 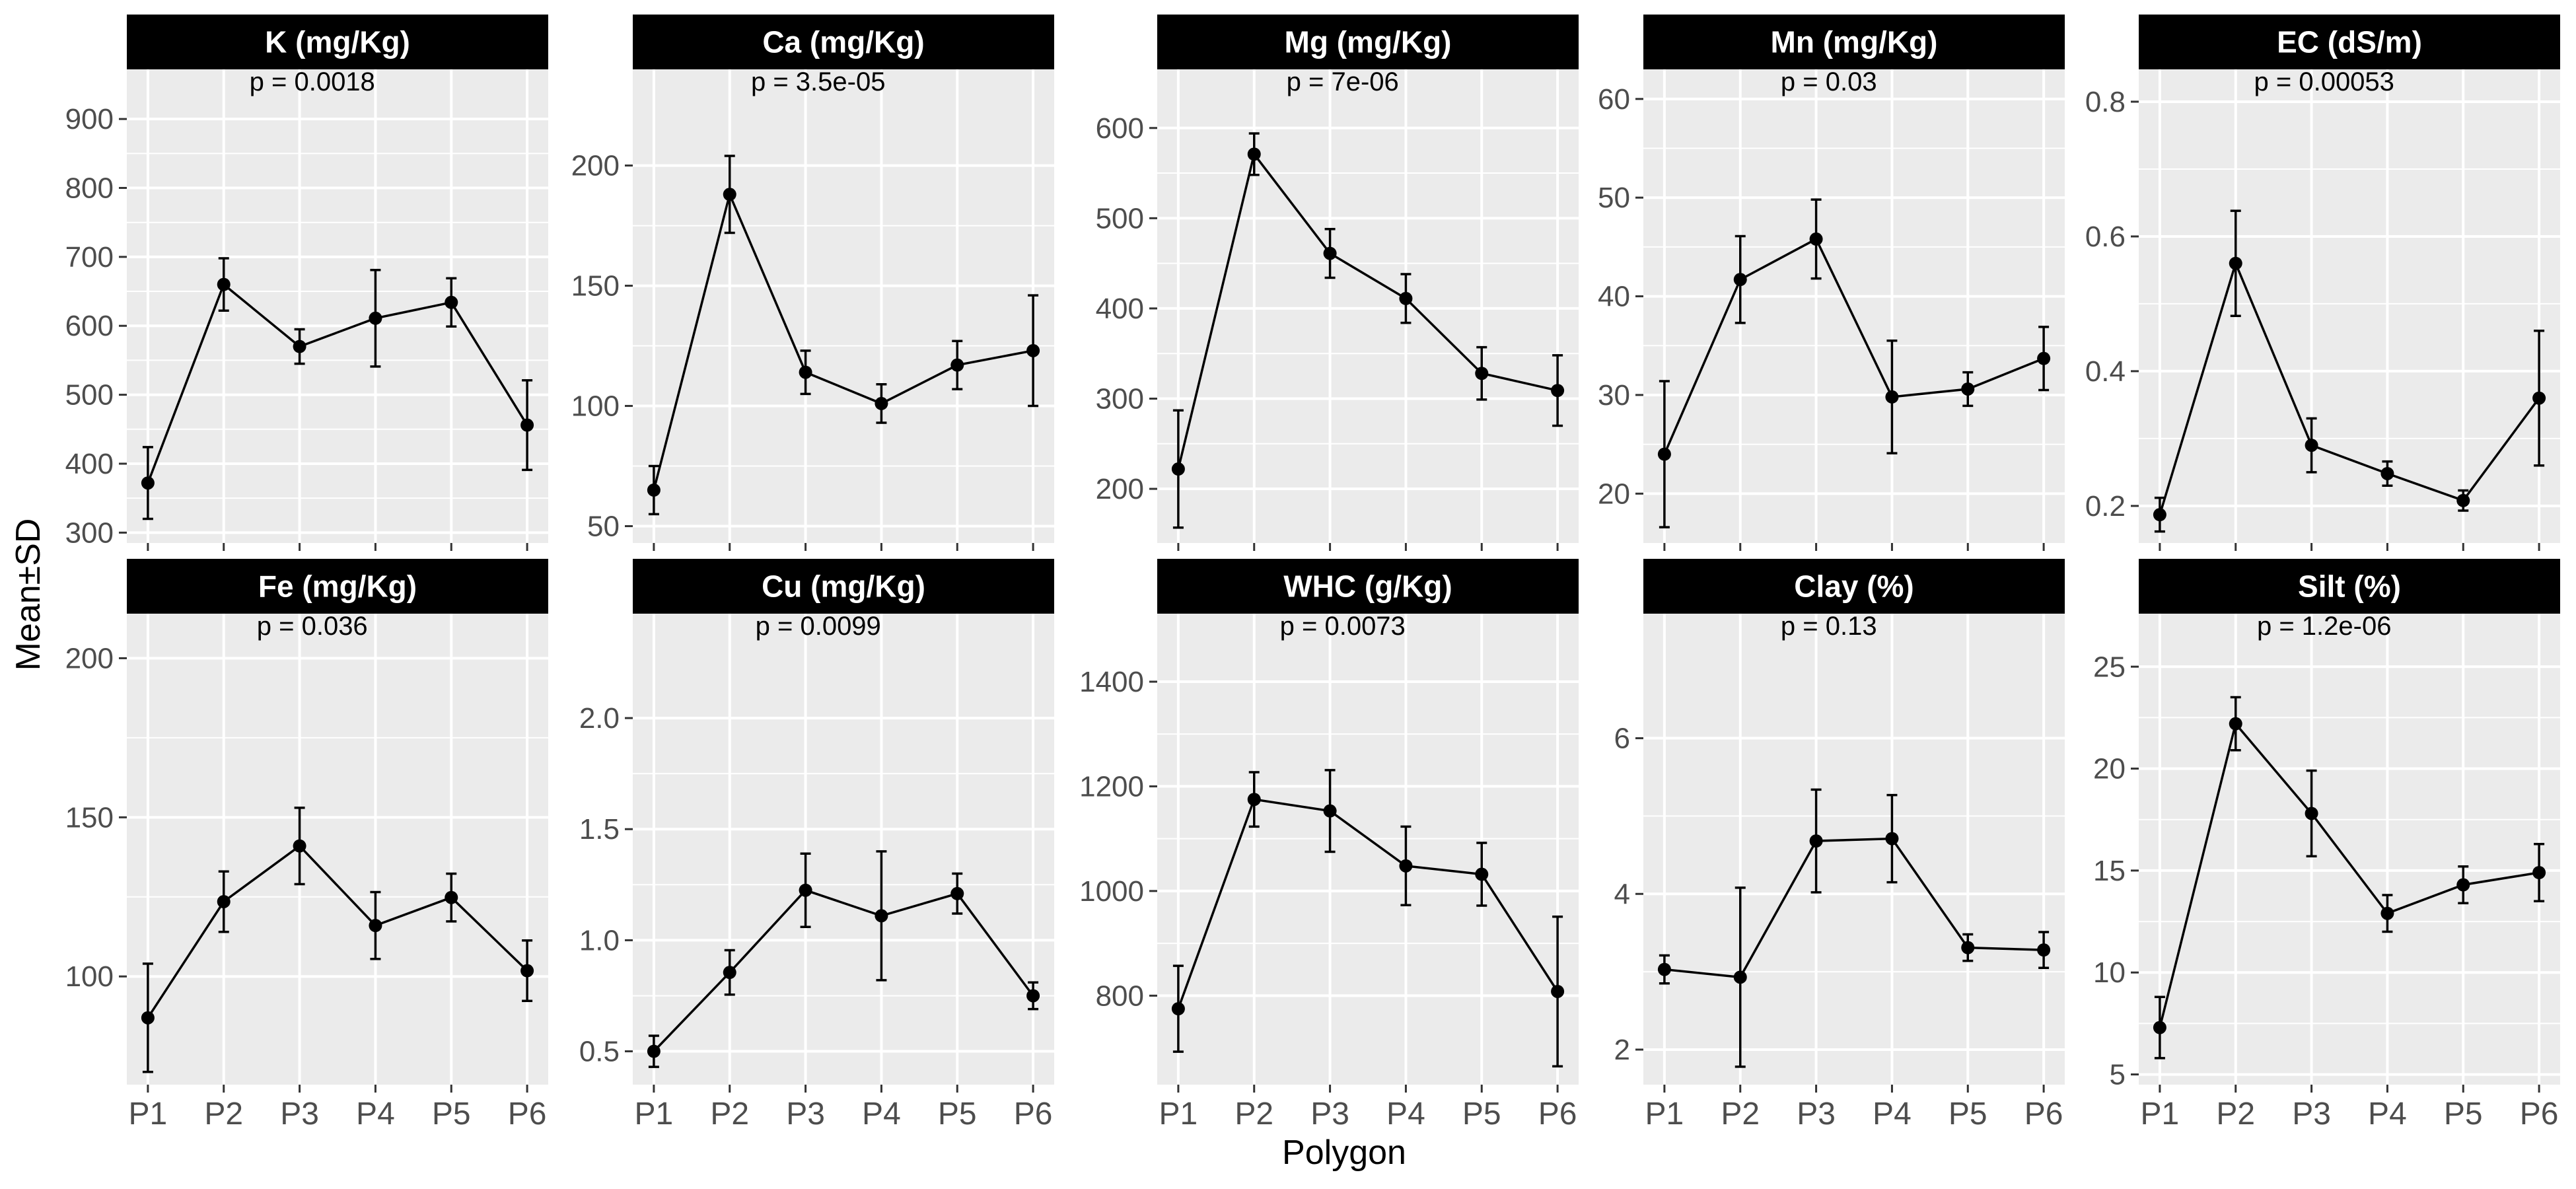 What do you see at coordinates (1120, 128) in the screenshot?
I see `y-tick-label: 600` at bounding box center [1120, 128].